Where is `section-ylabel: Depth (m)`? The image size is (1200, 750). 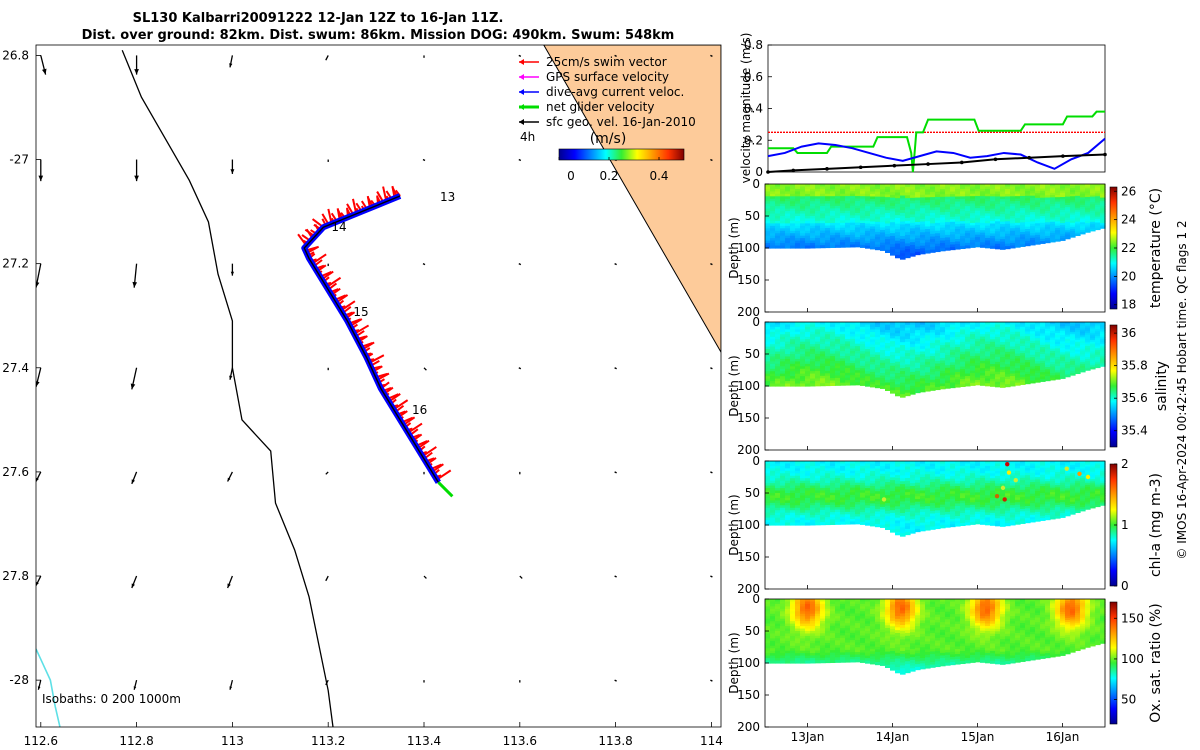
section-ylabel: Depth (m) is located at coordinates (734, 524).